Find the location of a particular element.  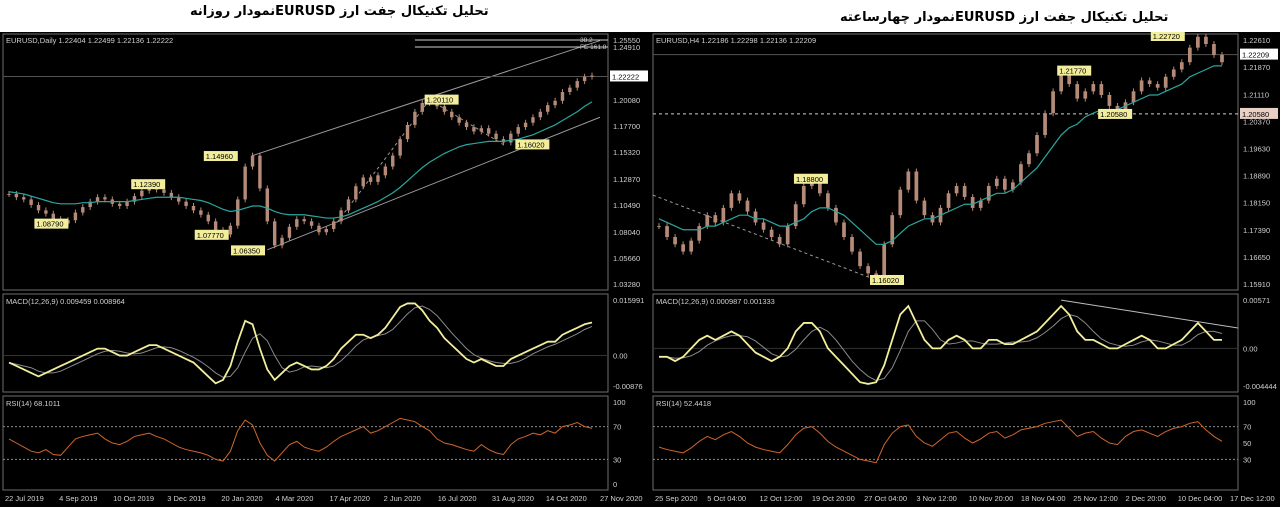

x-tick-label: 4 Mar 2020 is located at coordinates (294, 498).